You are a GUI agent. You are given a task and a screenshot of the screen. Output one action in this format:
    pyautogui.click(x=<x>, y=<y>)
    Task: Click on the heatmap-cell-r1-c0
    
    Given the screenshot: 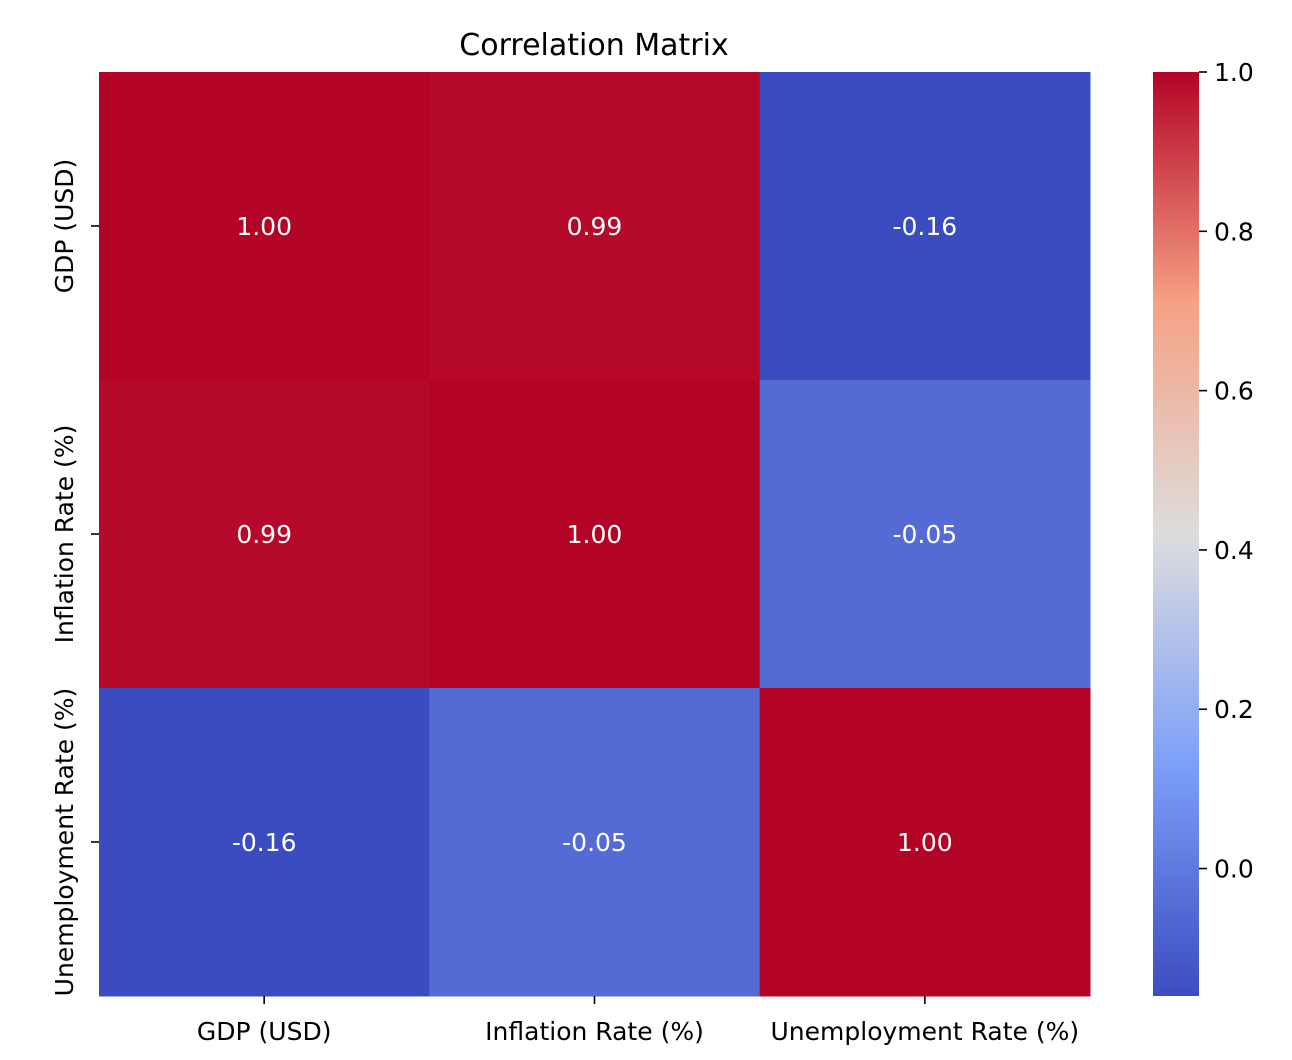 What is the action you would take?
    pyautogui.click(x=264, y=534)
    